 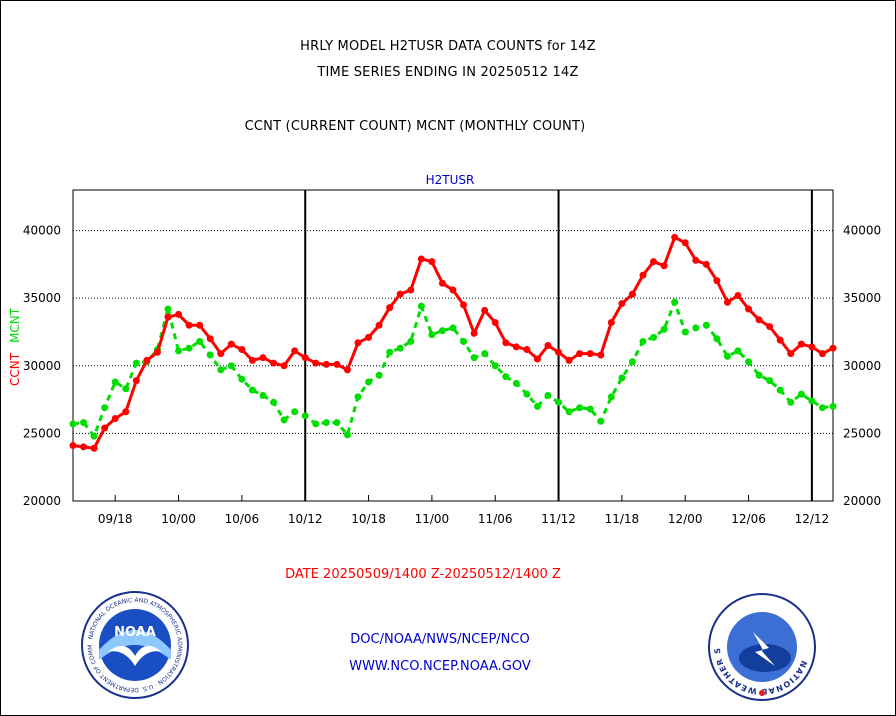 What do you see at coordinates (450, 180) in the screenshot?
I see `plot-title: H2TUSR` at bounding box center [450, 180].